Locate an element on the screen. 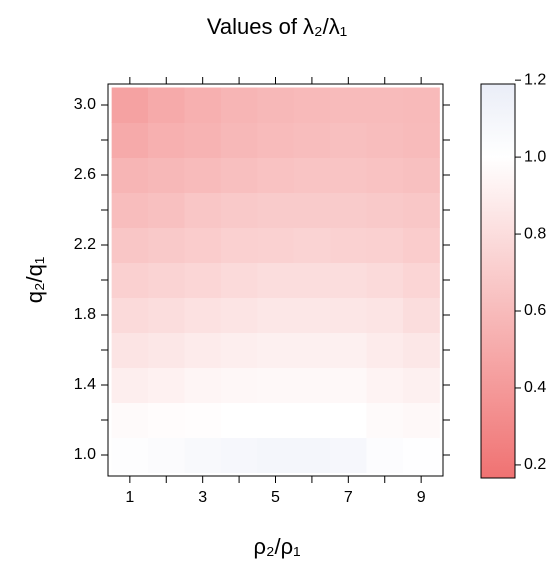 This screenshot has height=575, width=554. colorbar-tick-label: 1.2 is located at coordinates (535, 79).